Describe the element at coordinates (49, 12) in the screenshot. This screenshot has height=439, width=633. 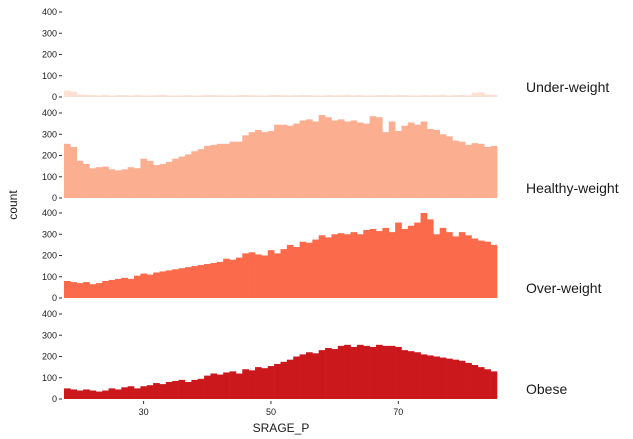
I see `y-tick-label: 400` at that location.